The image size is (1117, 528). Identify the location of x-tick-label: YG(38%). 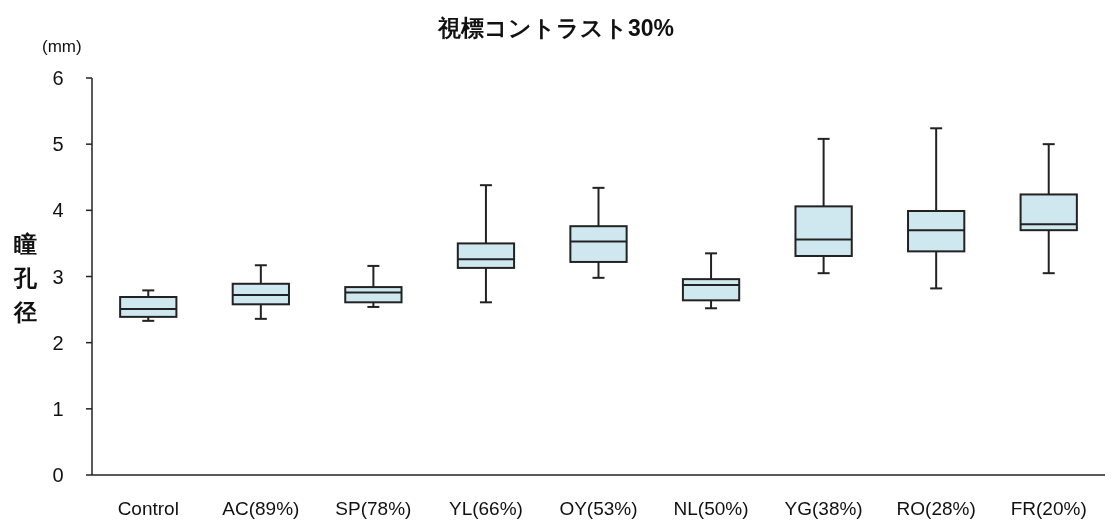
(823, 508).